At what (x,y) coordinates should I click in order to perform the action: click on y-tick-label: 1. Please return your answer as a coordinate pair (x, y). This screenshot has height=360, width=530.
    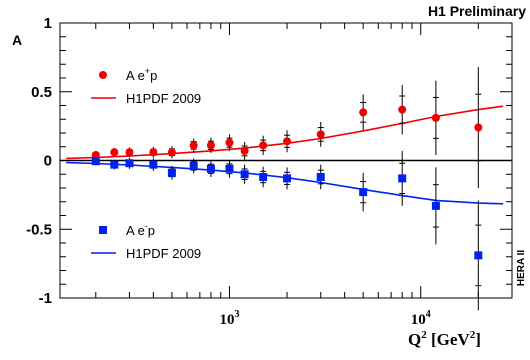
    Looking at the image, I should click on (48, 23).